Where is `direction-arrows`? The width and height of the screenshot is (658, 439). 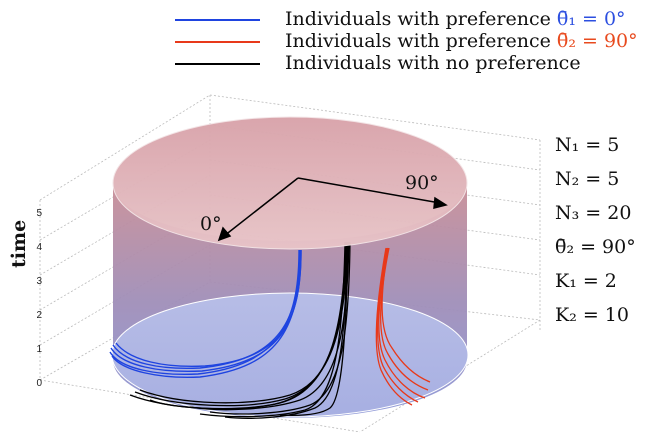 direction-arrows is located at coordinates (332, 209).